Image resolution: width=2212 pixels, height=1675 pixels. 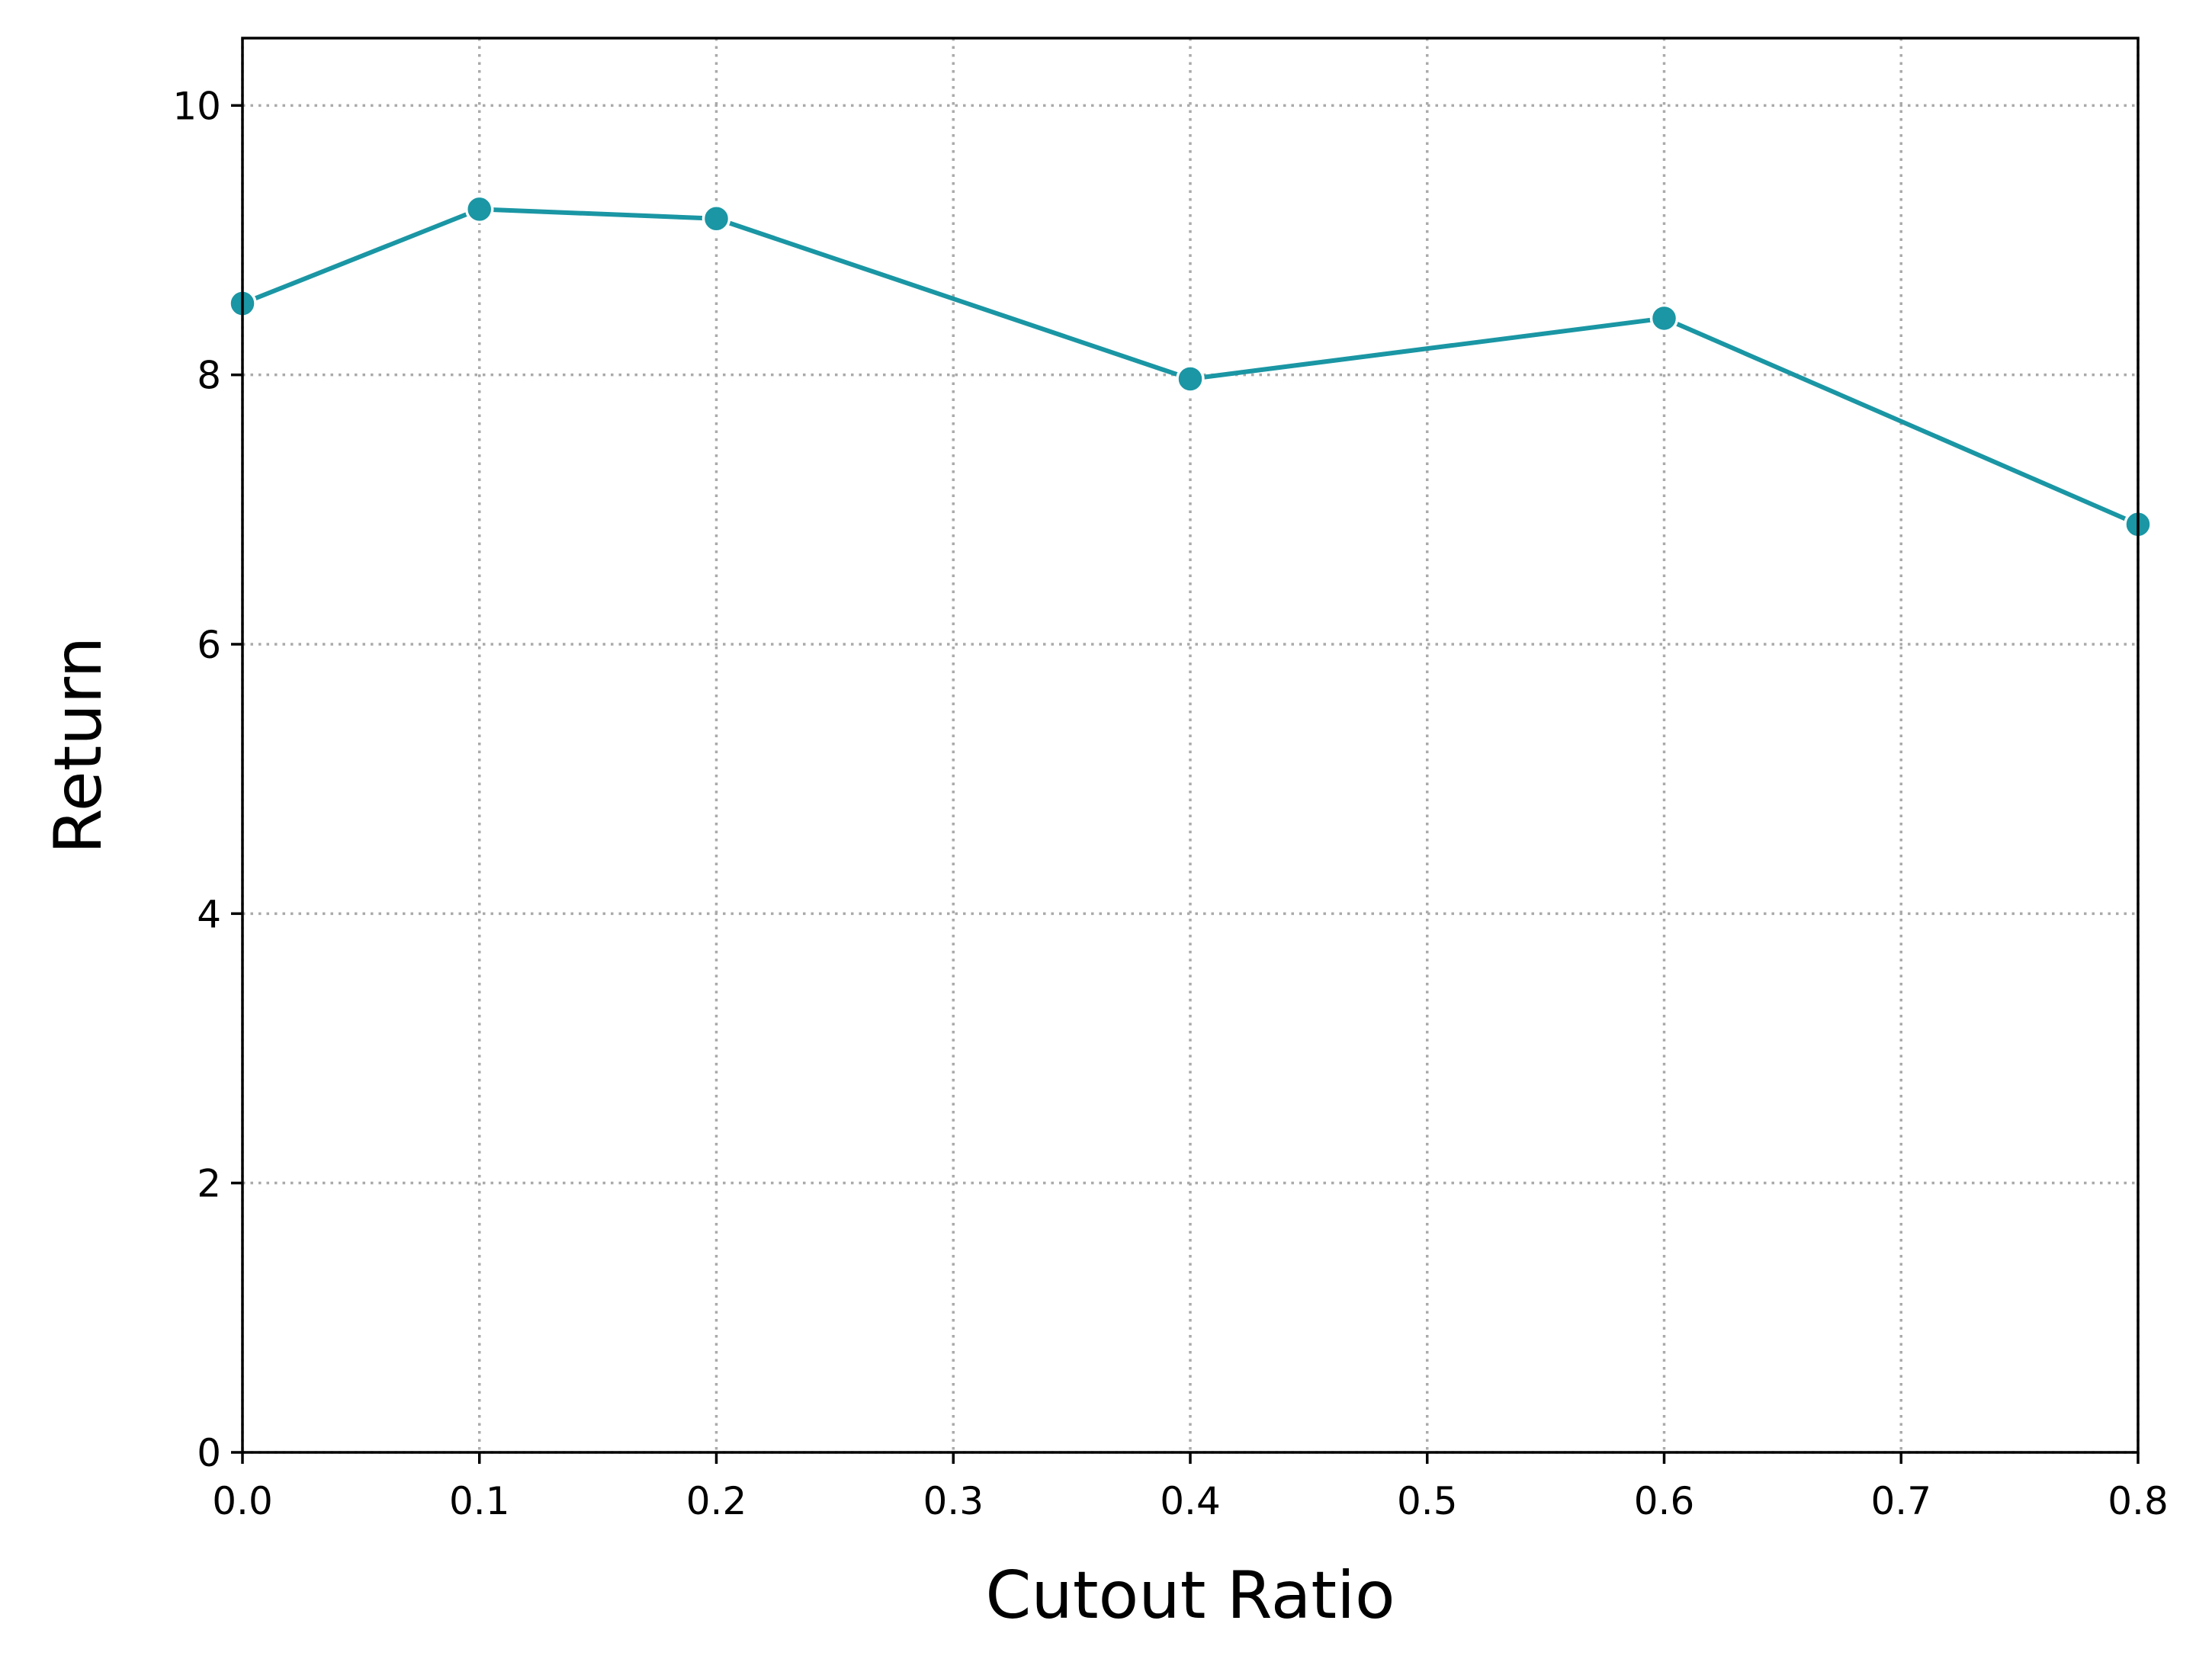 What do you see at coordinates (209, 914) in the screenshot?
I see `y-tick-label: 4` at bounding box center [209, 914].